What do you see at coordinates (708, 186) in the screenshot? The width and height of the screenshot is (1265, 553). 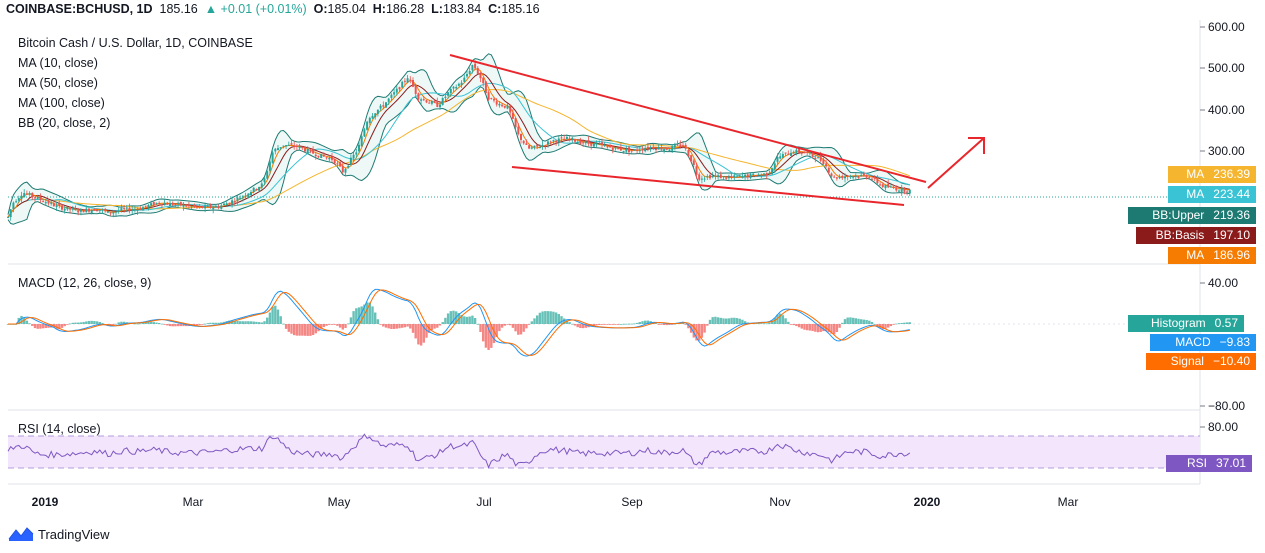 I see `lower-trendline` at bounding box center [708, 186].